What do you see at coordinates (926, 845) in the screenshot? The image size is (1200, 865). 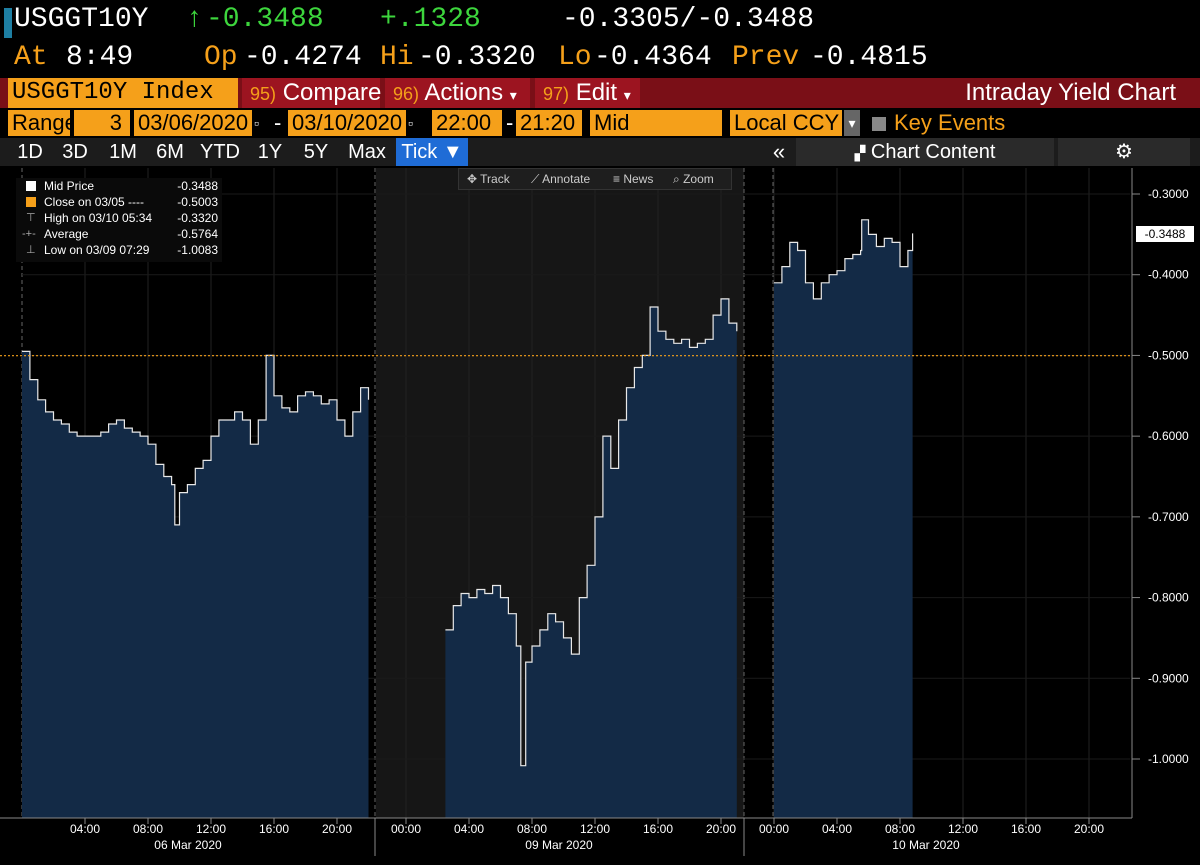 I see `x-date-label: 10 Mar 2020` at bounding box center [926, 845].